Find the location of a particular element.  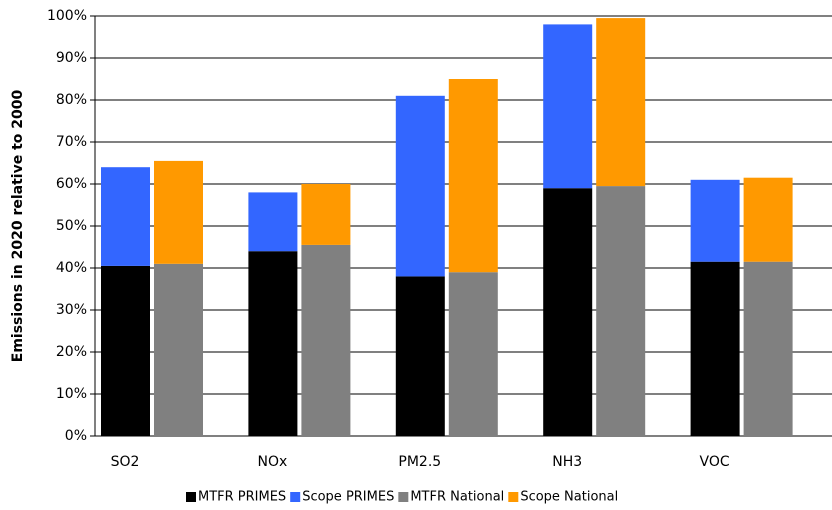

y-tick-label: 30% is located at coordinates (71, 310).